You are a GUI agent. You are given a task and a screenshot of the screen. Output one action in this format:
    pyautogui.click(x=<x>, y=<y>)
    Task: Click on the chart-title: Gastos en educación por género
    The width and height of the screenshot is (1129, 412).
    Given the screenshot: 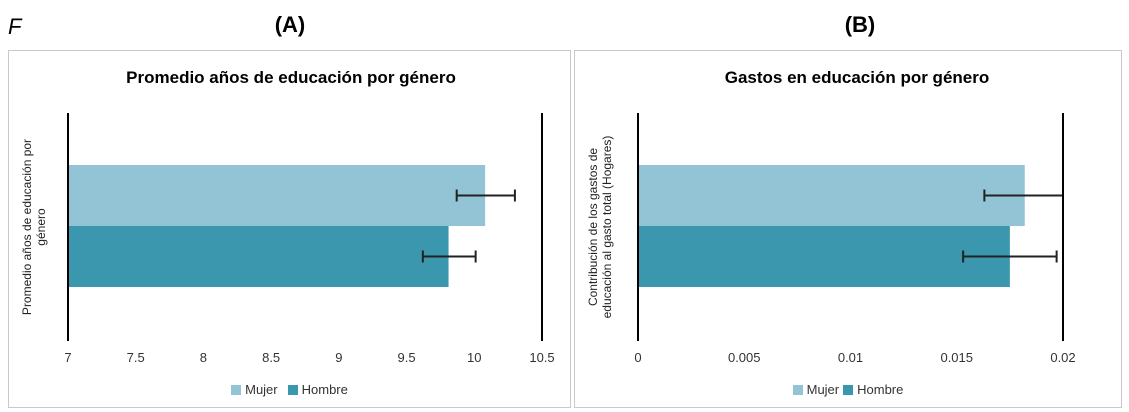 What is the action you would take?
    pyautogui.click(x=857, y=77)
    